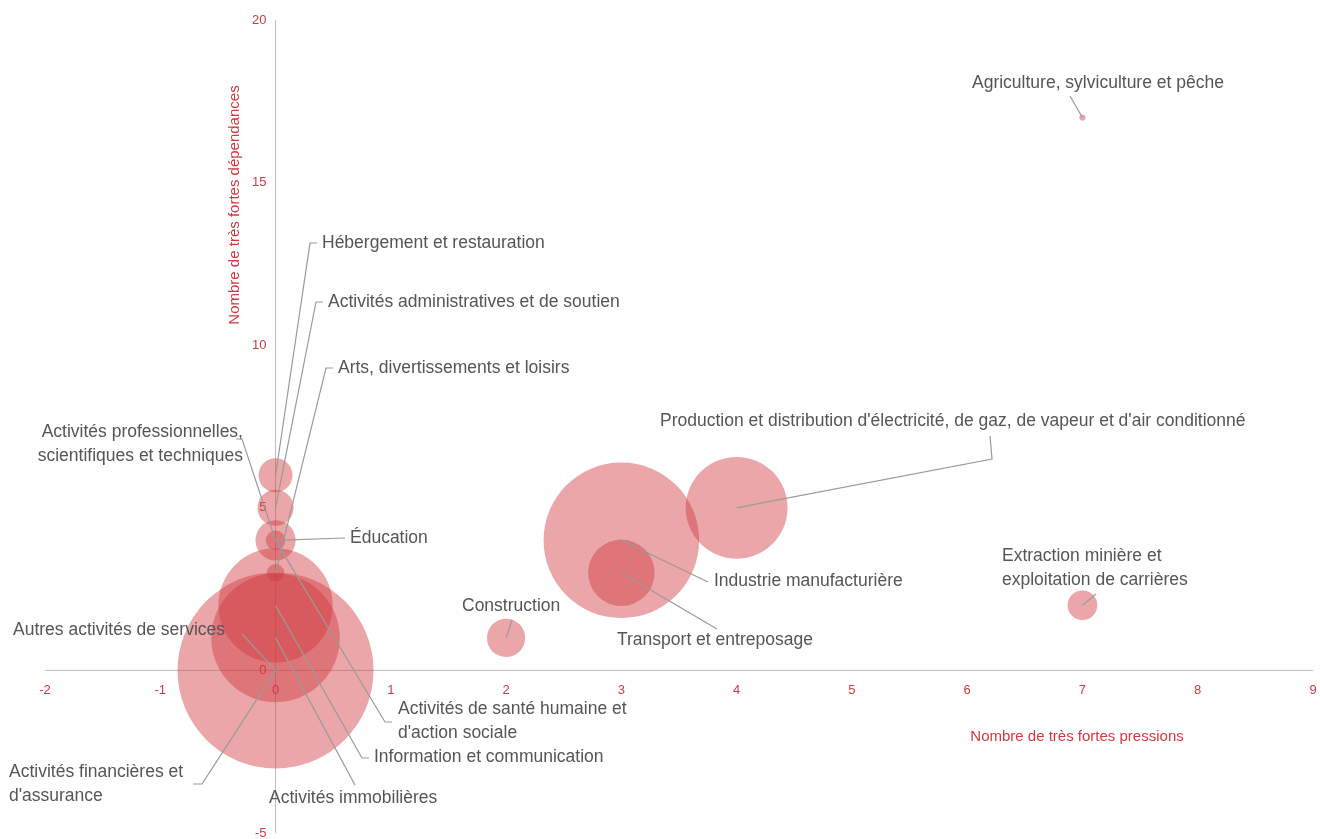 The height and width of the screenshot is (839, 1320). I want to click on x-tick-label: 8, so click(1198, 689).